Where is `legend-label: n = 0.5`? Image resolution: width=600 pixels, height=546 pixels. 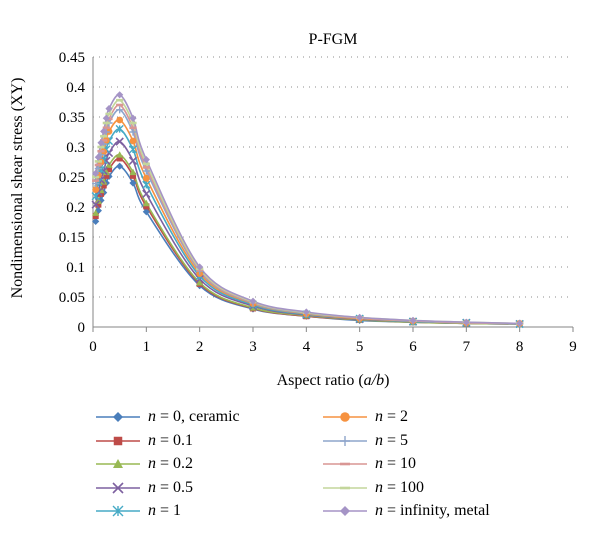 legend-label: n = 0.5 is located at coordinates (170, 488).